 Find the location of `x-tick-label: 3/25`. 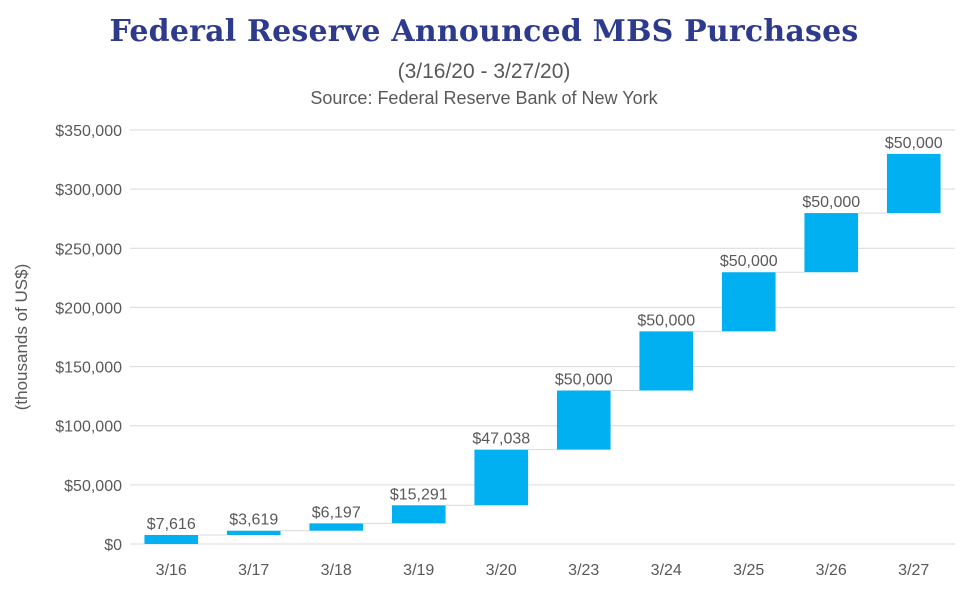

x-tick-label: 3/25 is located at coordinates (748, 570).